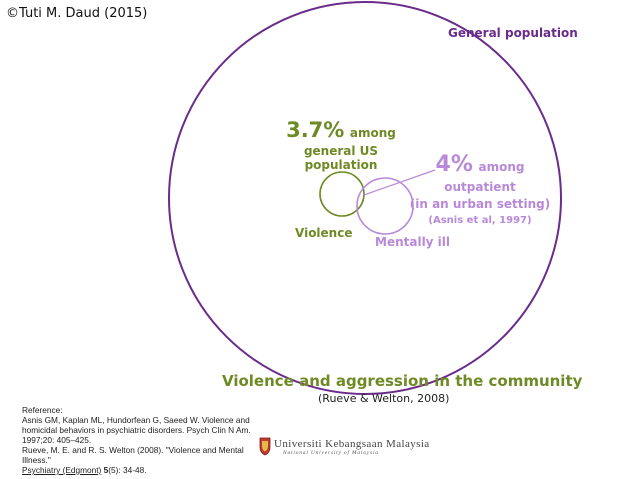 This screenshot has width=638, height=479. Describe the element at coordinates (385, 206) in the screenshot. I see `mentally-ill-circle` at that location.